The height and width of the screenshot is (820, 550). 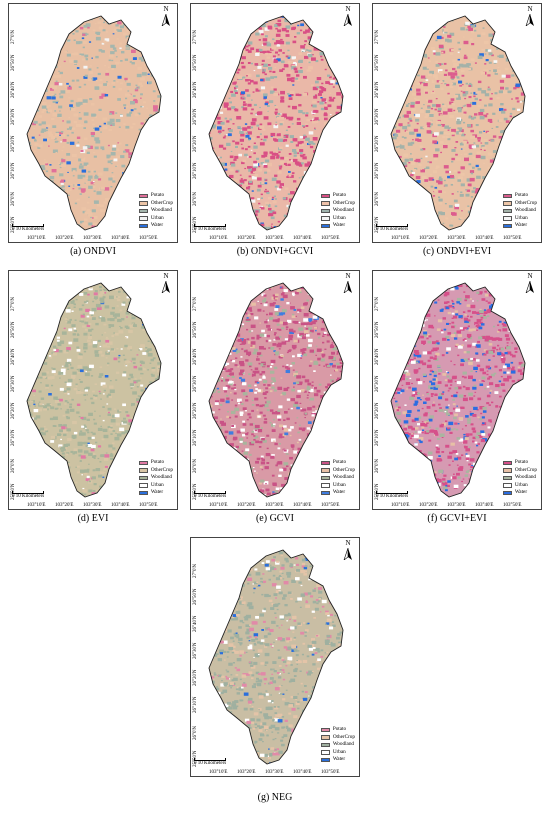 What do you see at coordinates (94, 390) in the screenshot?
I see `boundary-outline` at bounding box center [94, 390].